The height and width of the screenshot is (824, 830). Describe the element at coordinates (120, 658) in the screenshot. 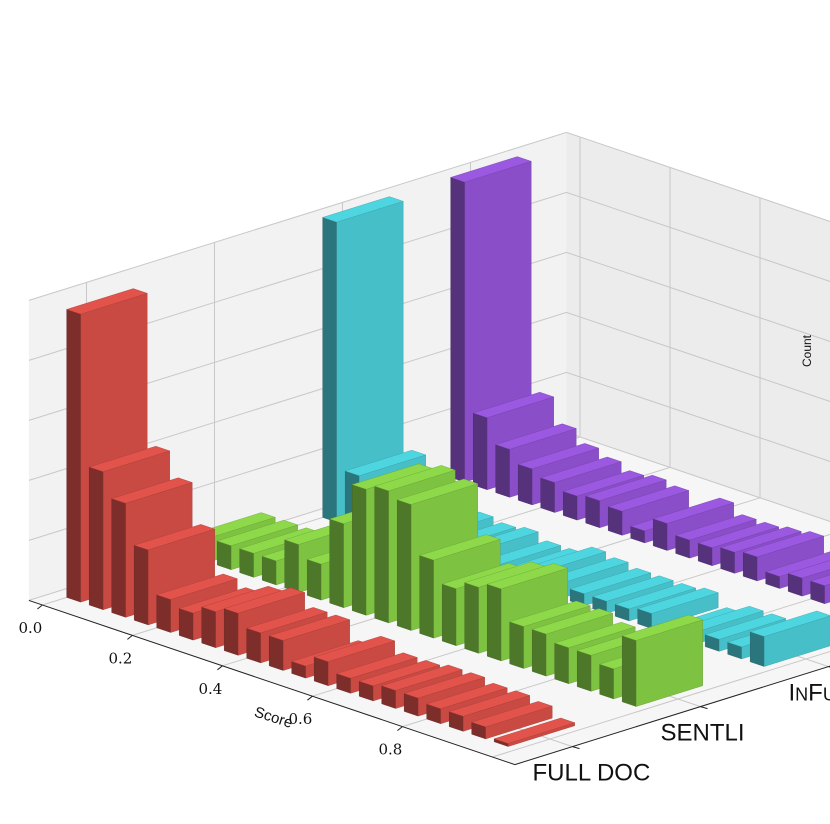

I see `x-tick-label: 0.2` at that location.